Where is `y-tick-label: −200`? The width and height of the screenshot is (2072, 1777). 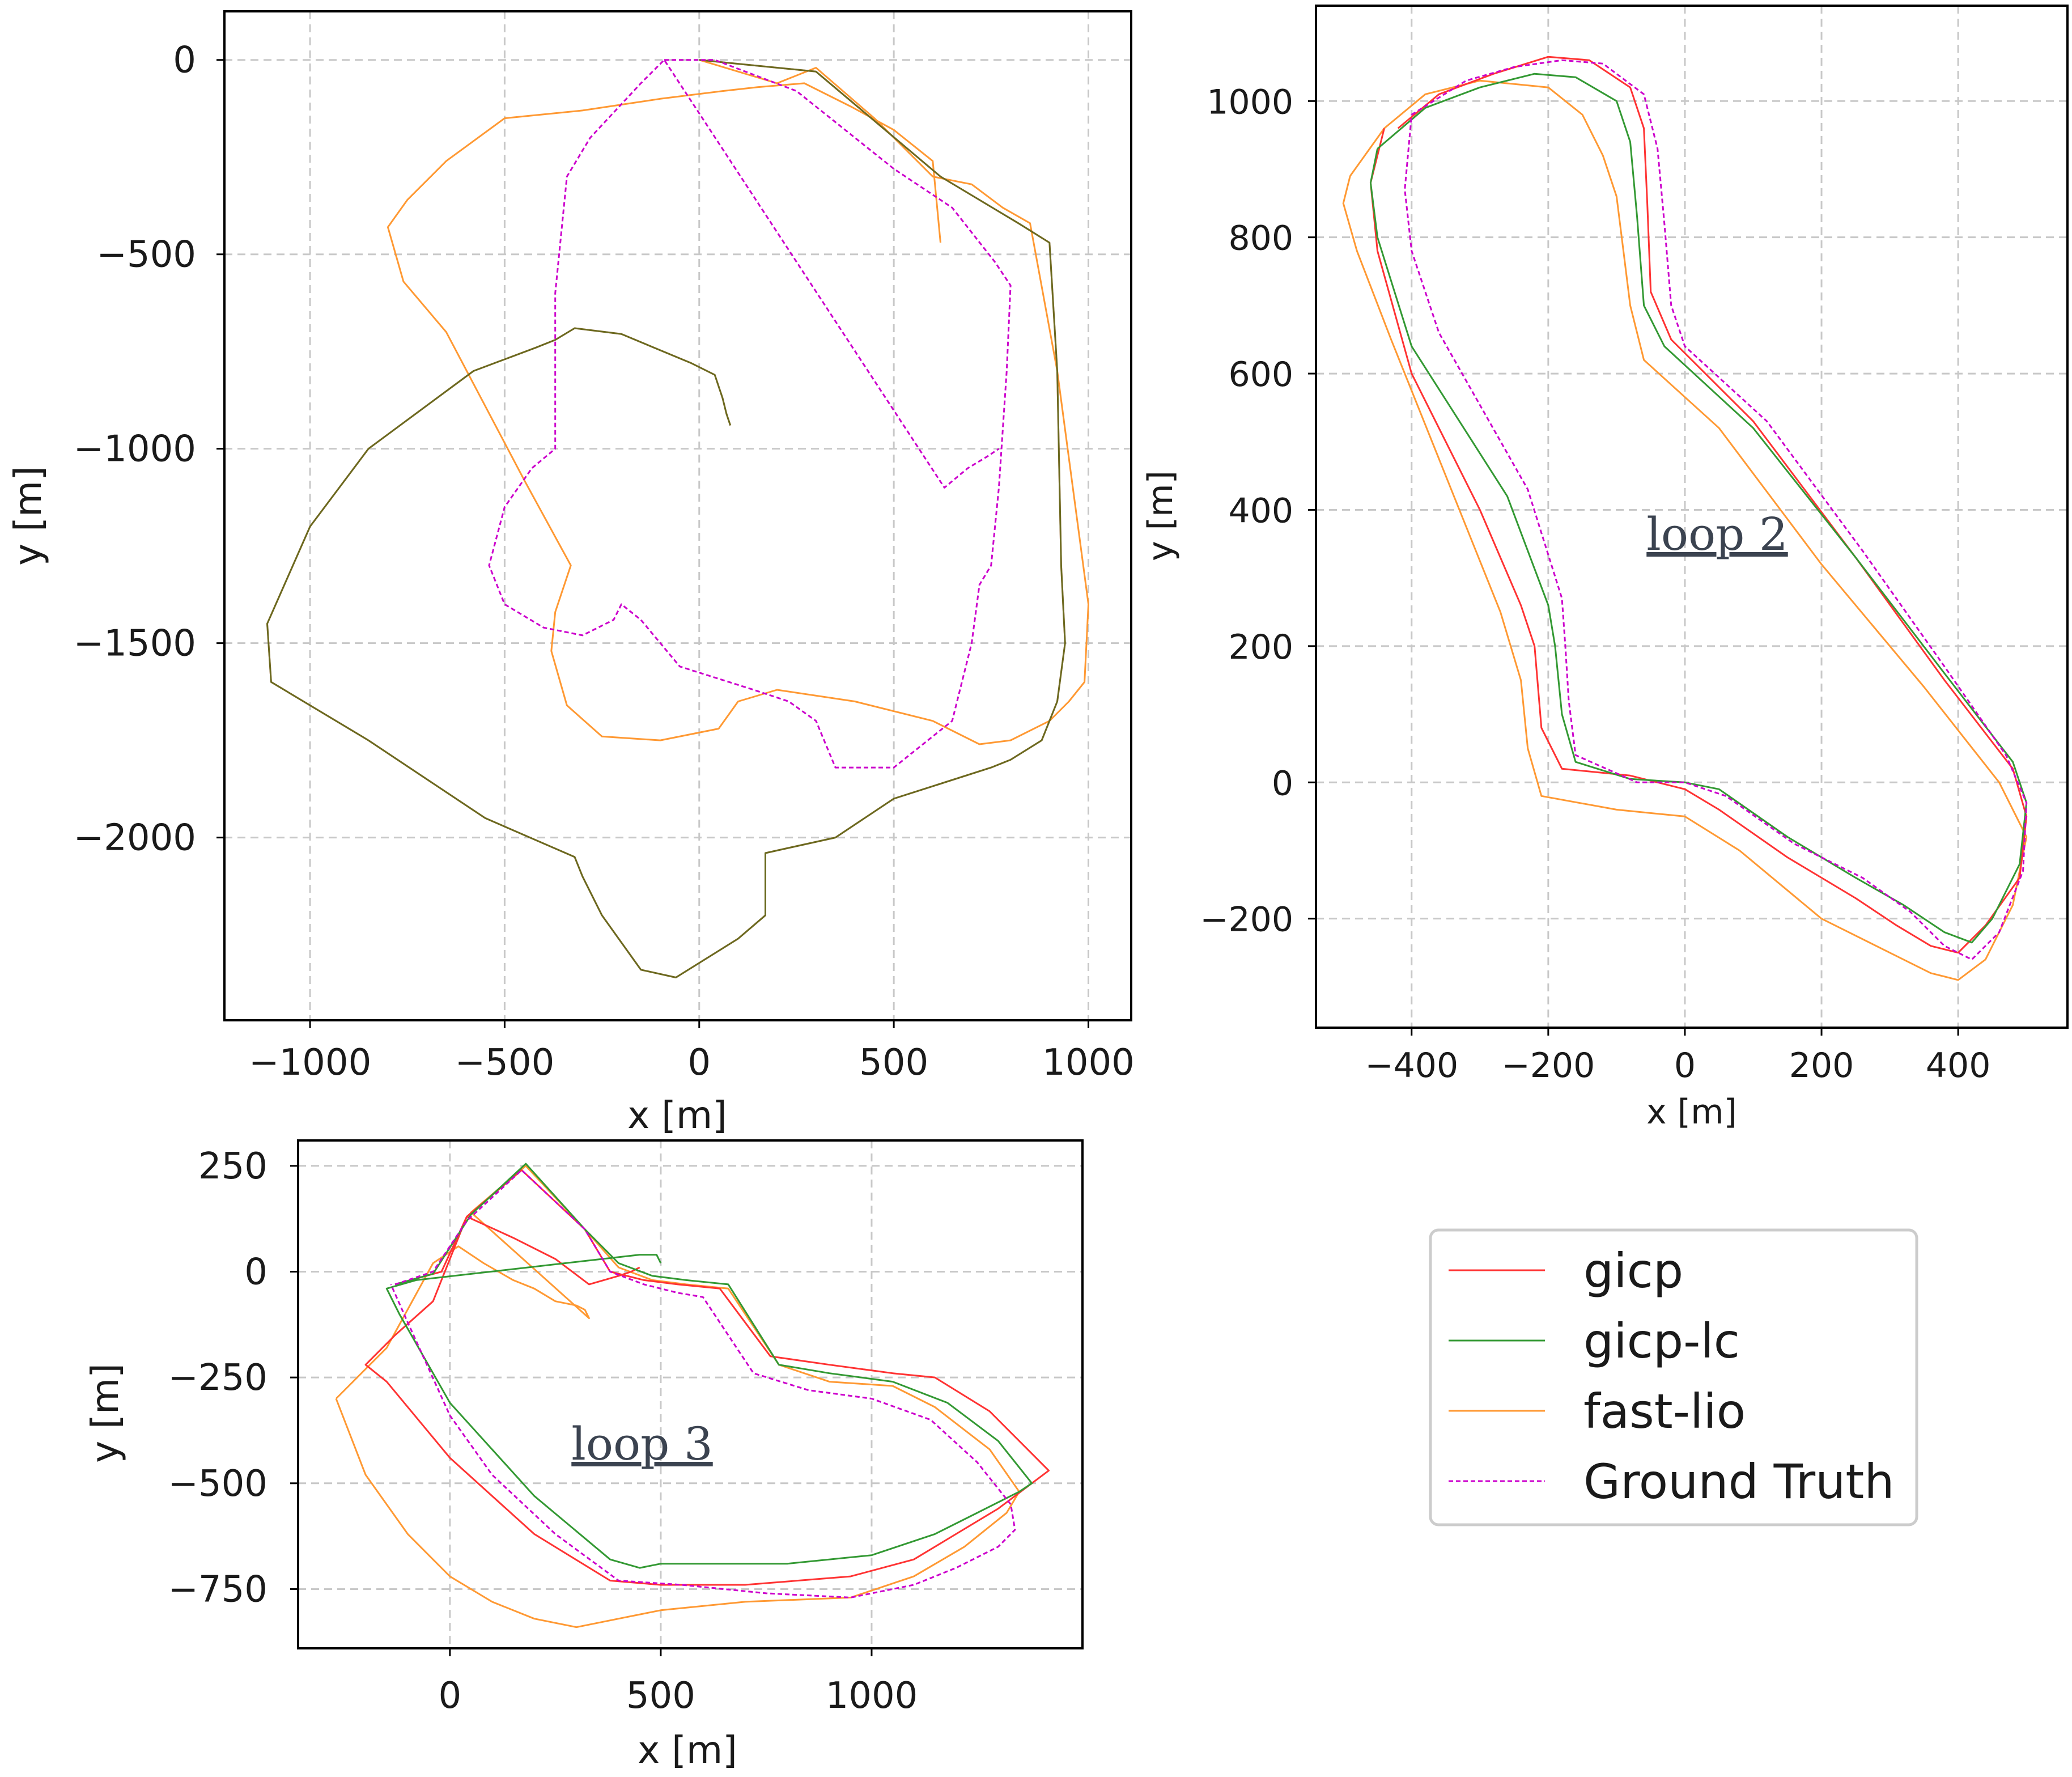 y-tick-label: −200 is located at coordinates (1246, 920).